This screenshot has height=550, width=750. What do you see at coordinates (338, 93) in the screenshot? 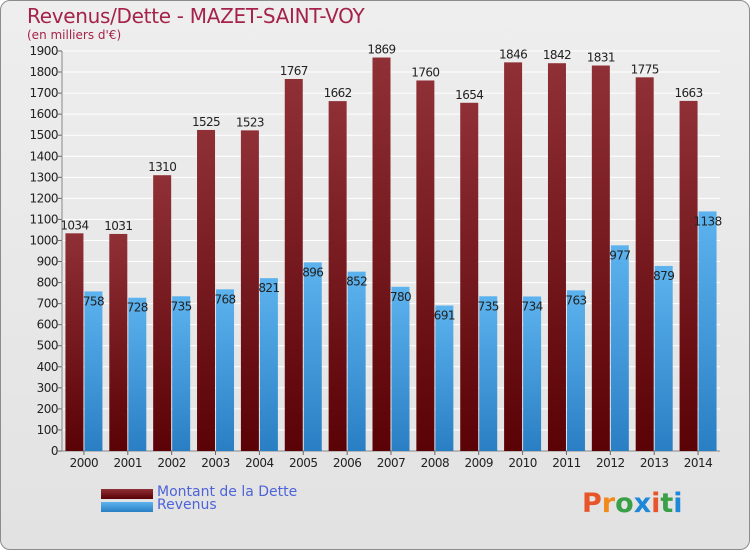
I see `data-label-debt-2006: 1662` at bounding box center [338, 93].